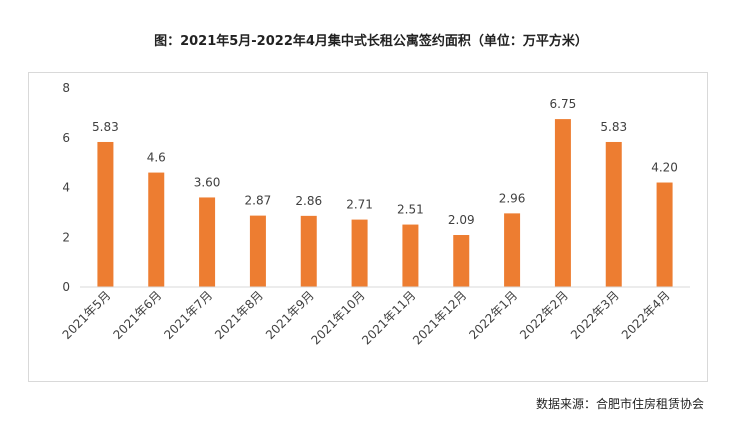 The width and height of the screenshot is (742, 441). Describe the element at coordinates (66, 138) in the screenshot. I see `y-tick-label: 6` at that location.